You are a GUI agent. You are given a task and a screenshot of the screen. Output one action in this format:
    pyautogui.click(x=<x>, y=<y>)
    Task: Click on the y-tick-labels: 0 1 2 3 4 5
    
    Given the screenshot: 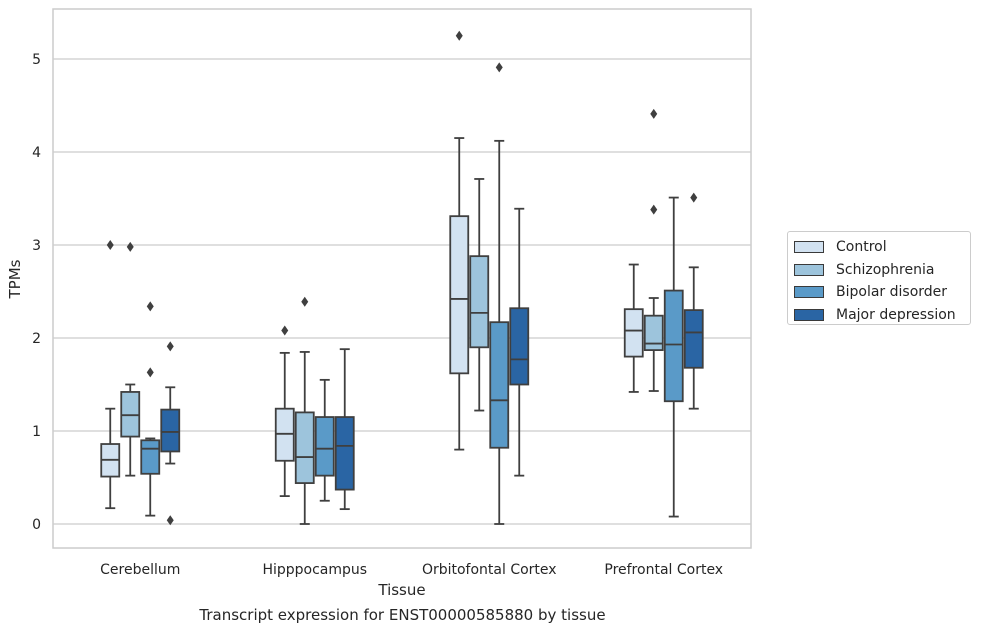 What is the action you would take?
    pyautogui.click(x=36, y=292)
    